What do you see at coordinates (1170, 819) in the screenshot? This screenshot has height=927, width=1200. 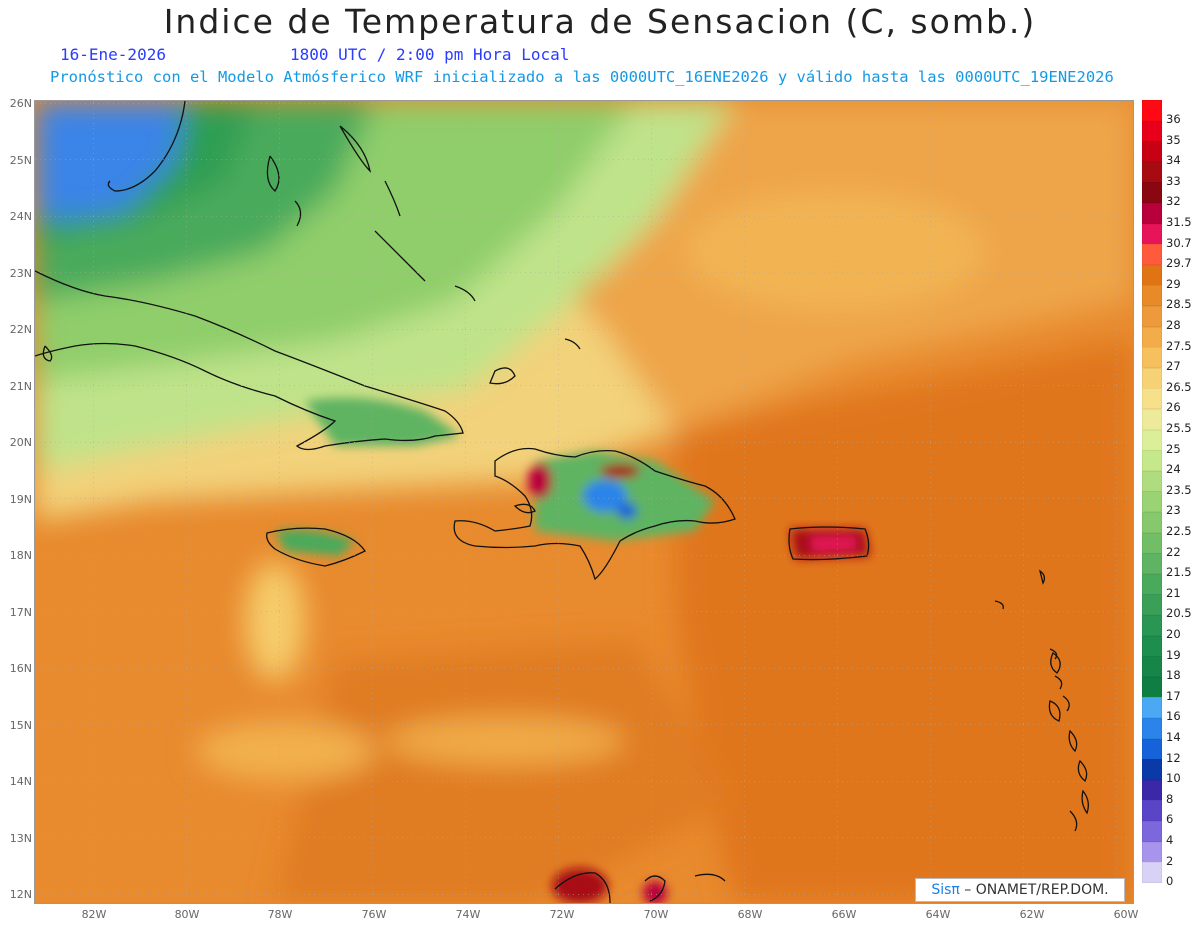 I see `legend-label: 6` at bounding box center [1170, 819].